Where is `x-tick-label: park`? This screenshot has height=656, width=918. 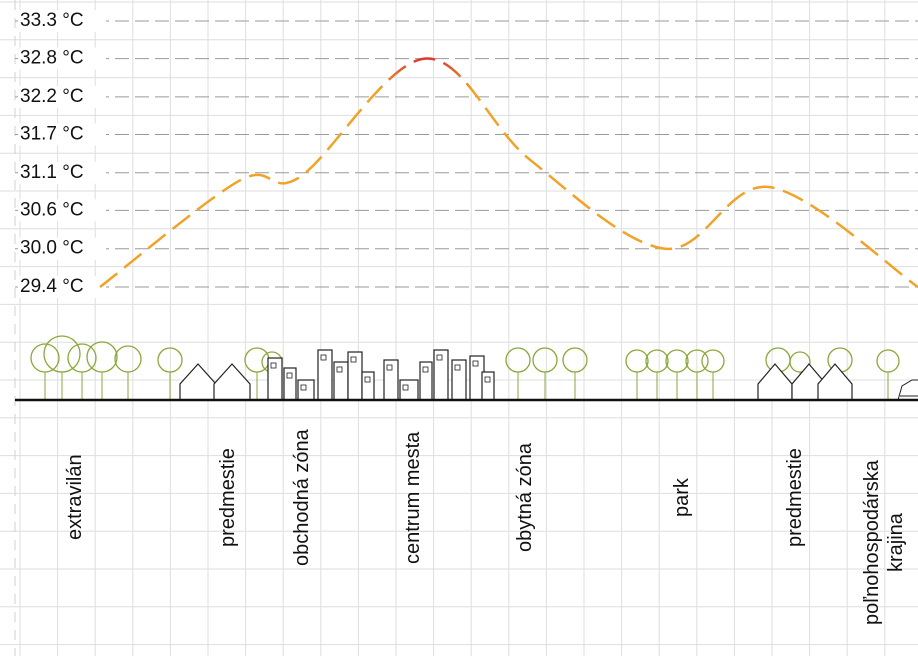 x-tick-label: park is located at coordinates (682, 497).